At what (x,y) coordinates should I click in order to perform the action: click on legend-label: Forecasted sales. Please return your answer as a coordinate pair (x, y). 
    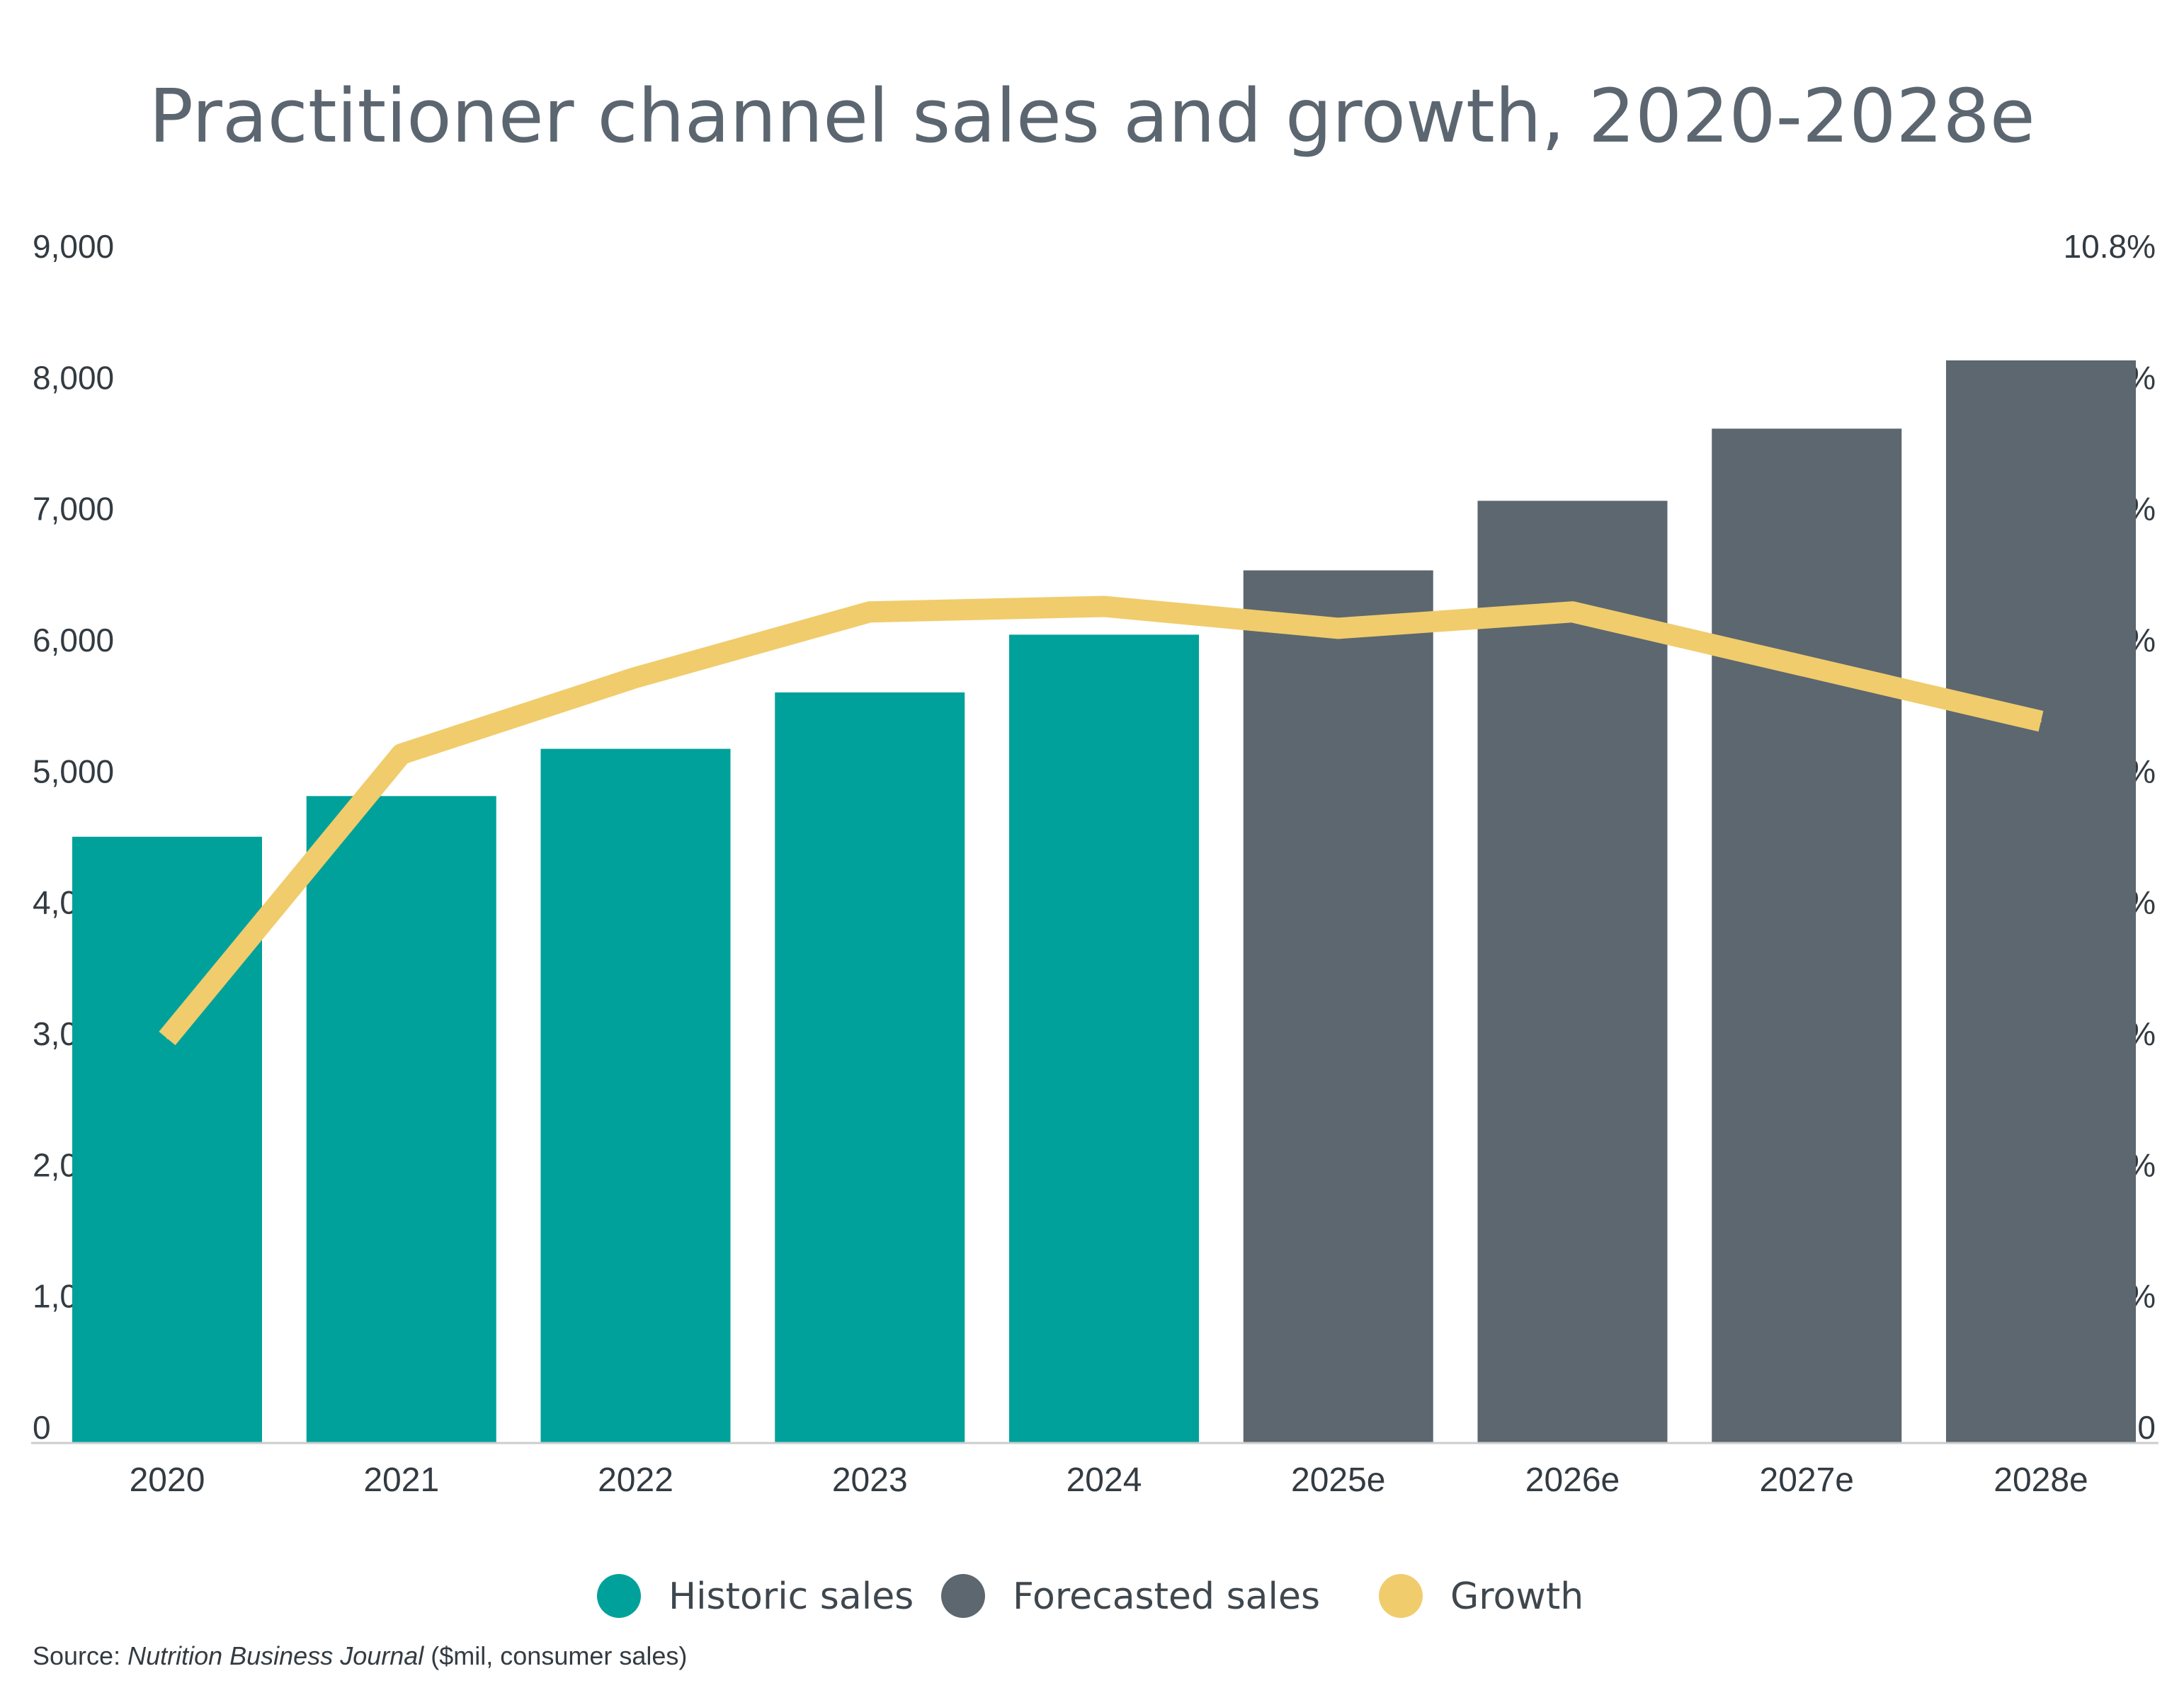
    Looking at the image, I should click on (1166, 1597).